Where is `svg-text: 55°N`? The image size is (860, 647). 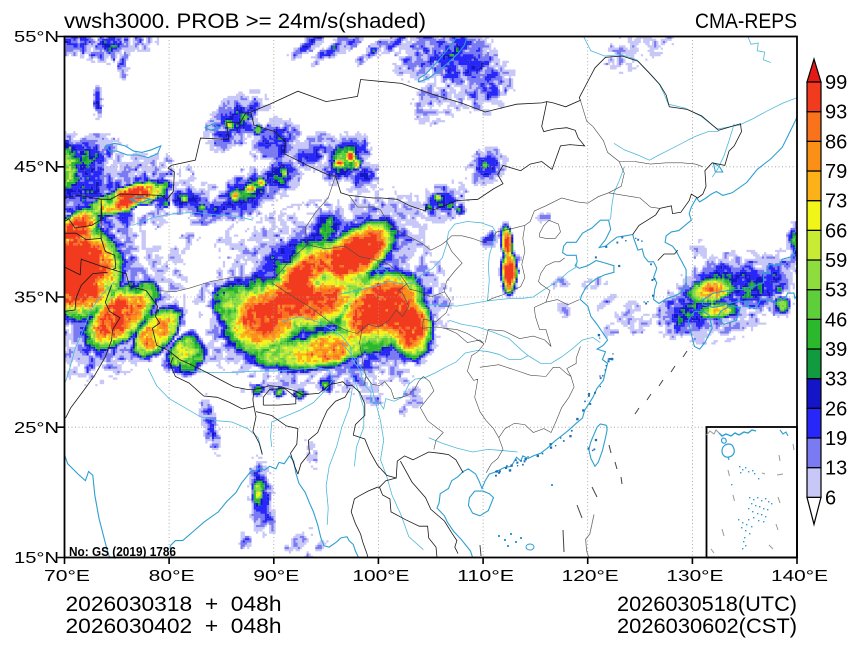 svg-text: 55°N is located at coordinates (36, 37).